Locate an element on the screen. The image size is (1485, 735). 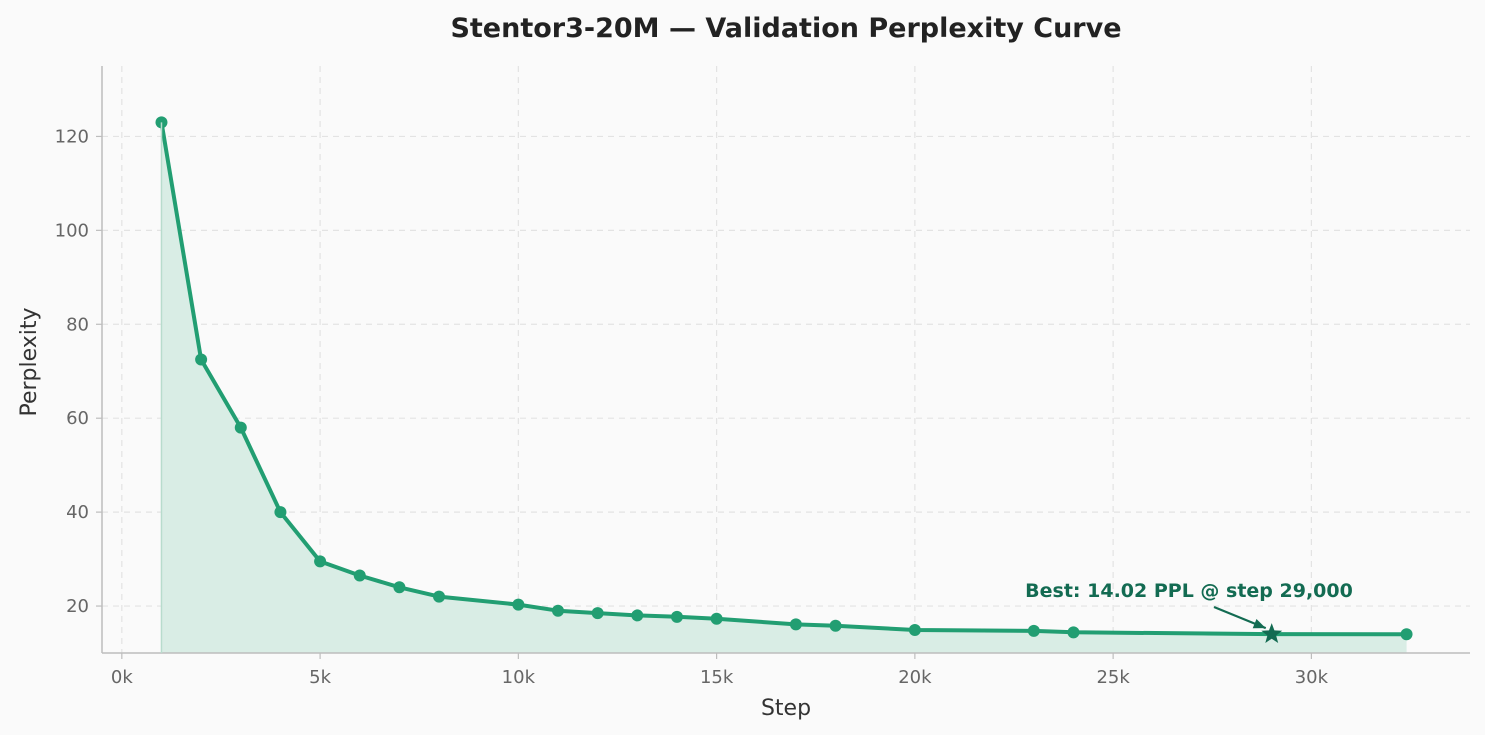
x-tick-label: 15k is located at coordinates (717, 677).